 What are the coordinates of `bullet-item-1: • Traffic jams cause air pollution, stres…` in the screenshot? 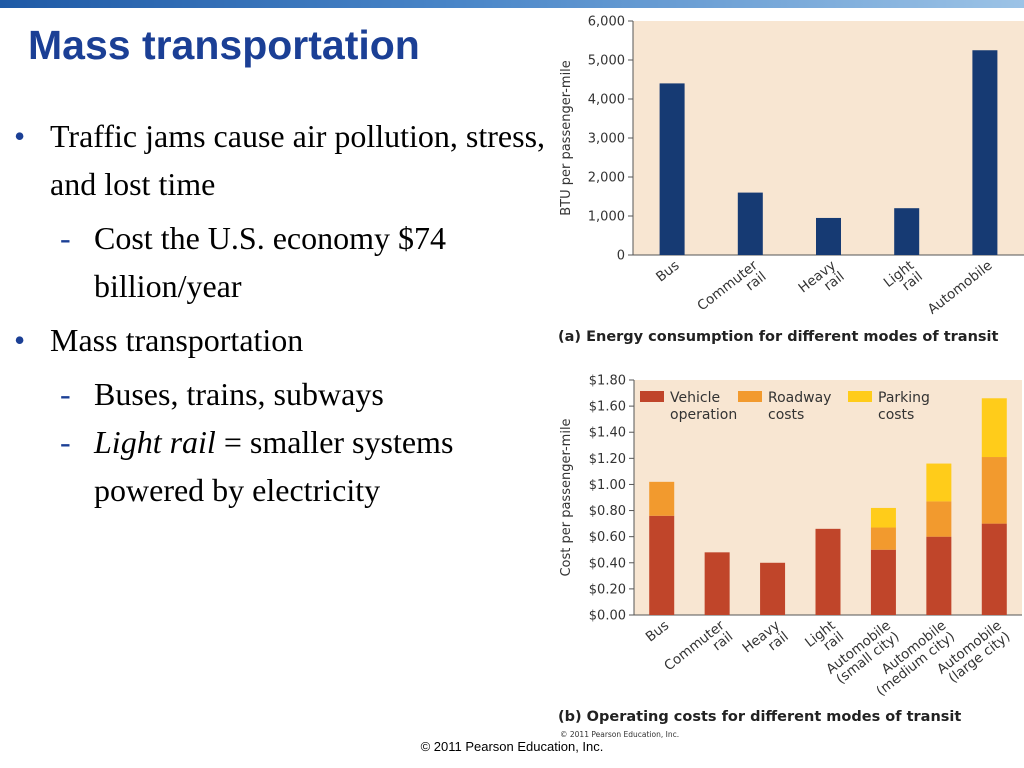 It's located at (284, 160).